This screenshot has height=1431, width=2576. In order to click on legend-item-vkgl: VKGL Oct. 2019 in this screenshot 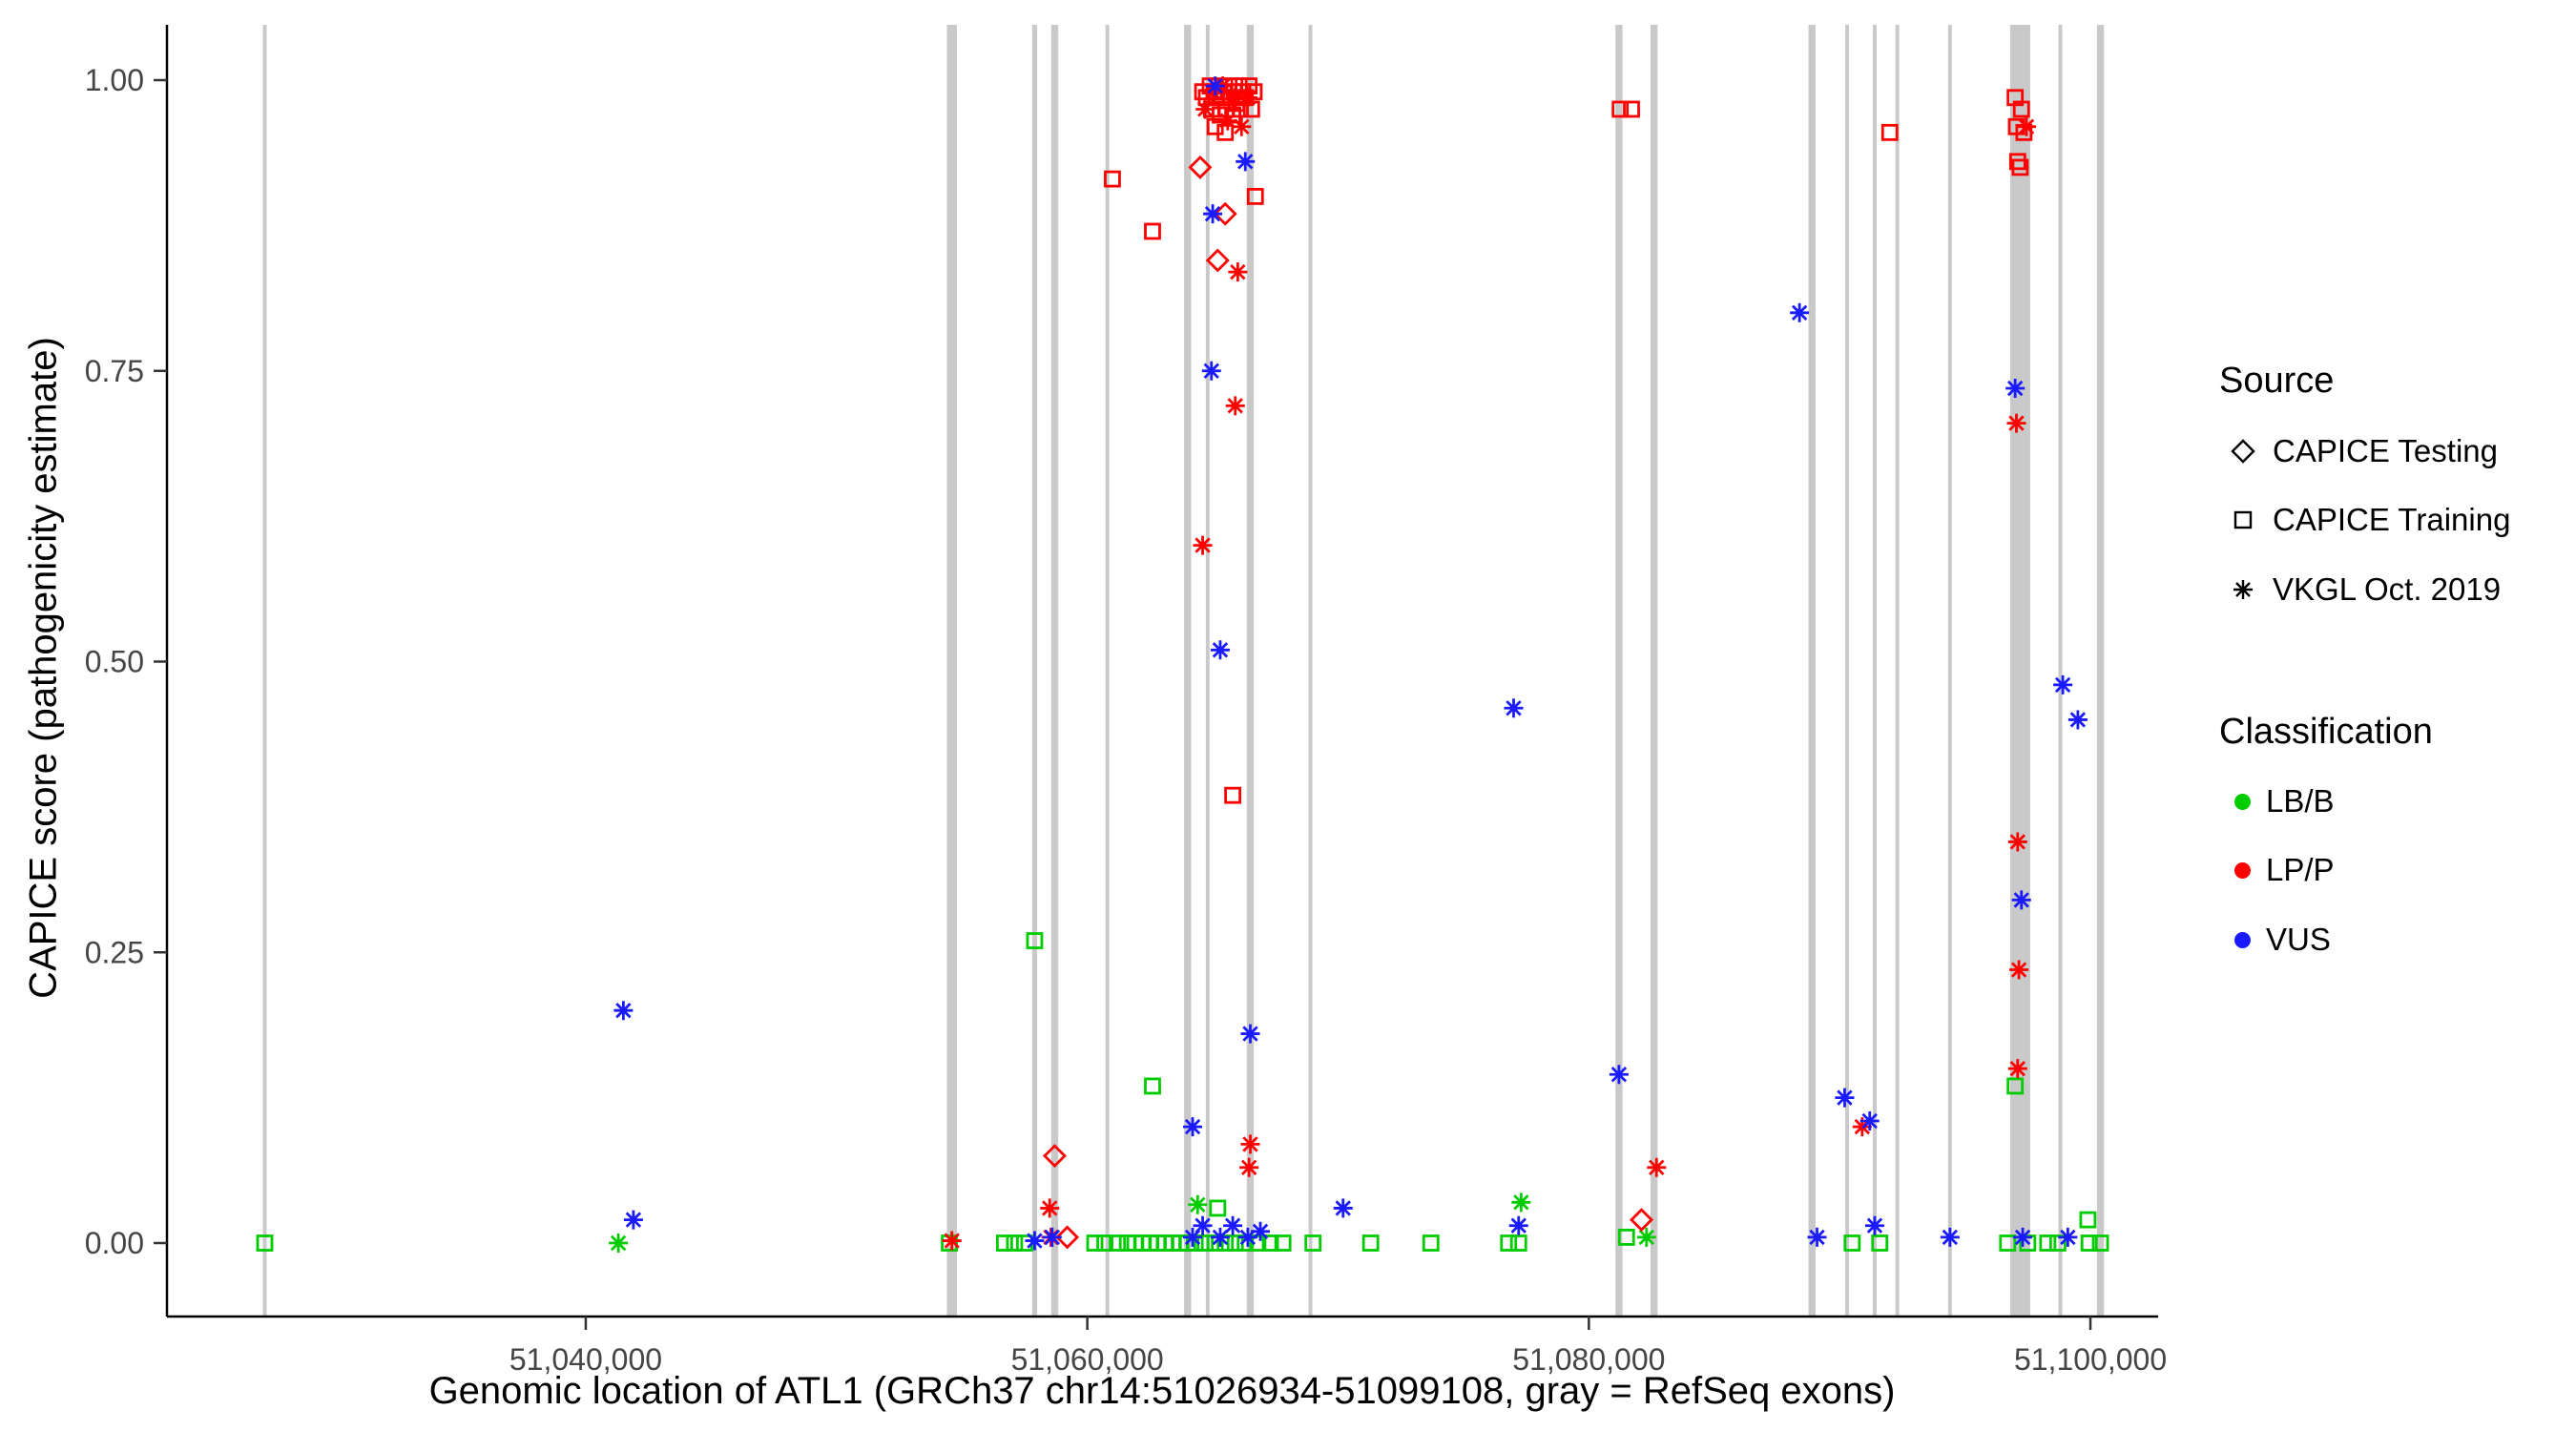, I will do `click(2365, 590)`.